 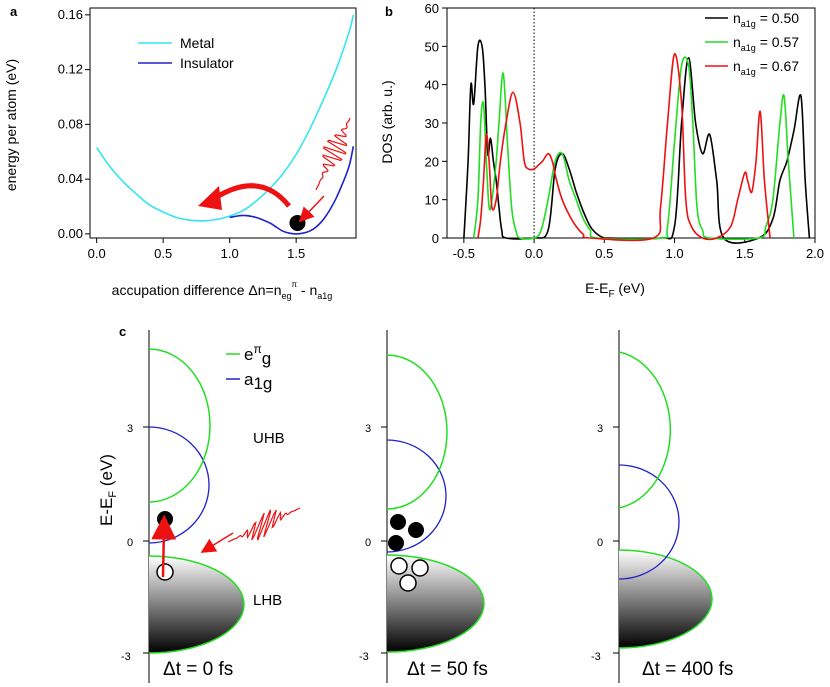 What do you see at coordinates (389, 11) in the screenshot?
I see `panel-b-letter: b` at bounding box center [389, 11].